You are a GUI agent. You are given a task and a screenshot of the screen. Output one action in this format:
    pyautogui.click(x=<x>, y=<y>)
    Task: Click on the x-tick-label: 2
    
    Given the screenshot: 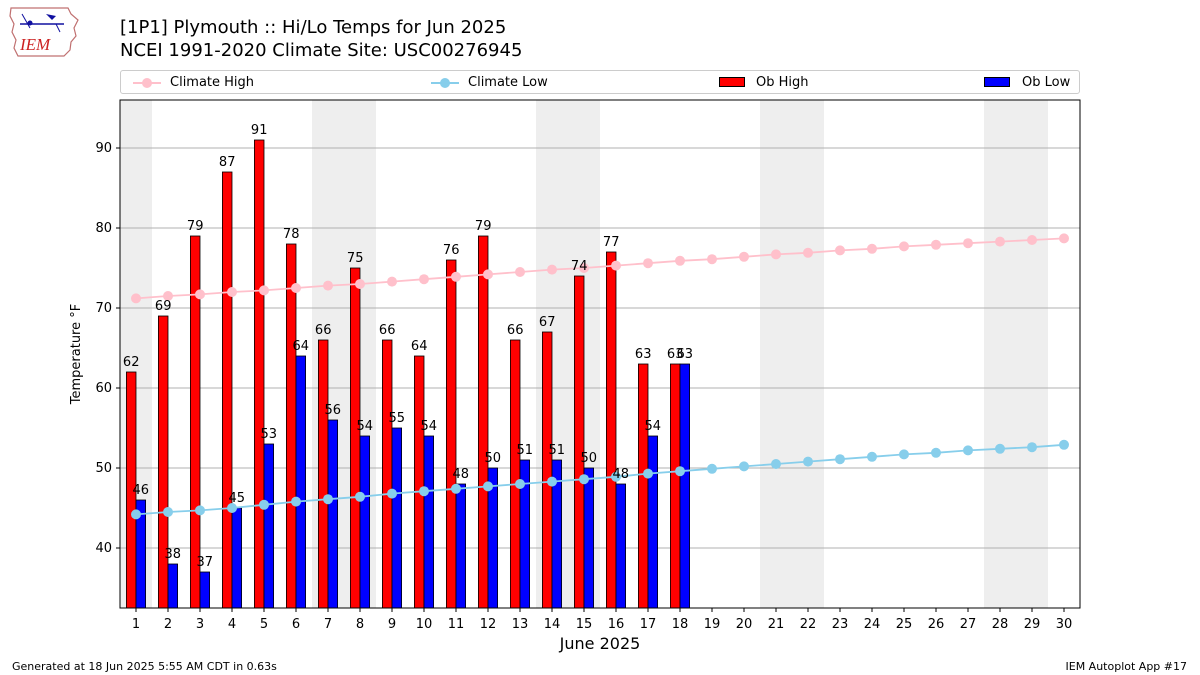 What is the action you would take?
    pyautogui.click(x=168, y=624)
    